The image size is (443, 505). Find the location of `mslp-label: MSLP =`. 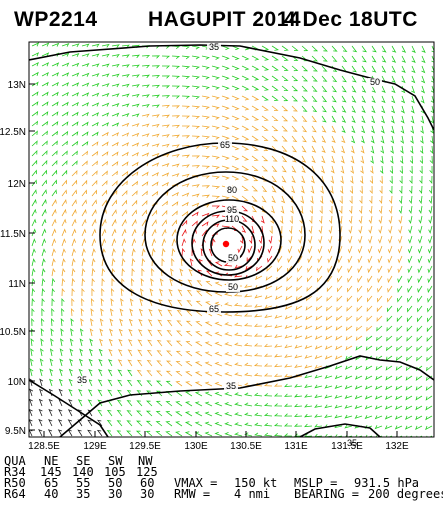

mslp-label: MSLP = is located at coordinates (316, 483).